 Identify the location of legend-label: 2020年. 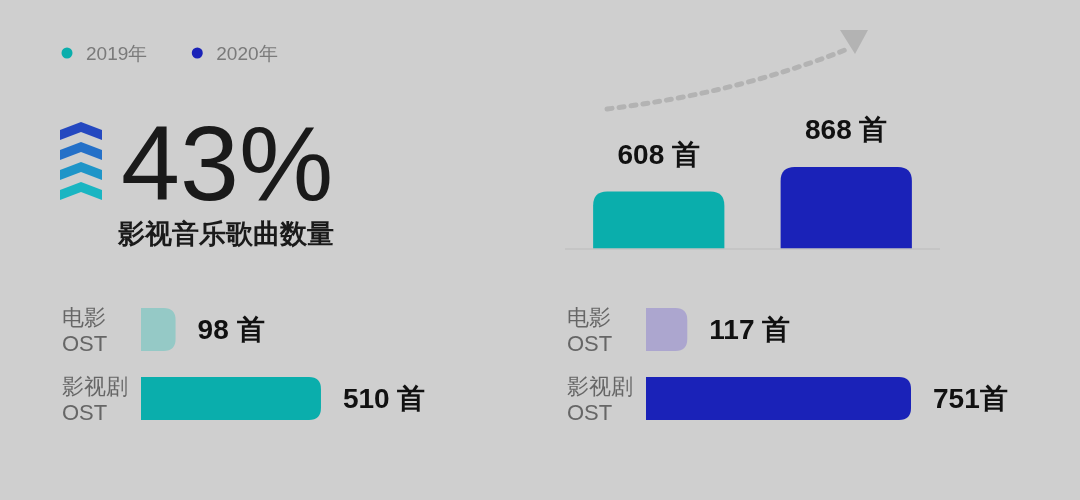
(247, 53).